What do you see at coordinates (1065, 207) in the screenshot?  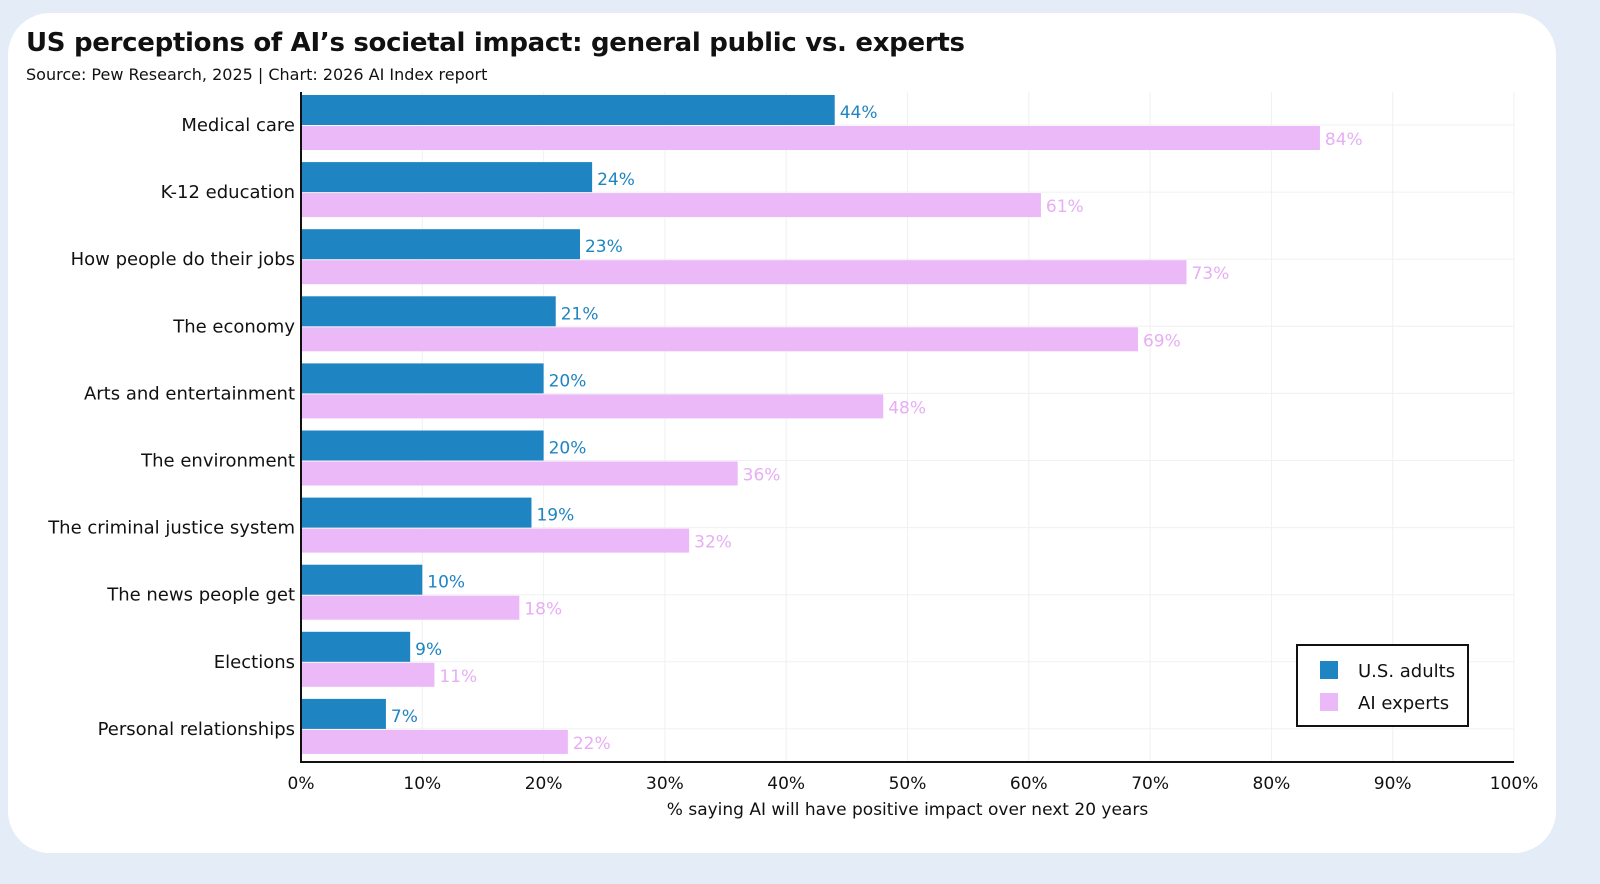 I see `data-label-ai-experts: 61%` at bounding box center [1065, 207].